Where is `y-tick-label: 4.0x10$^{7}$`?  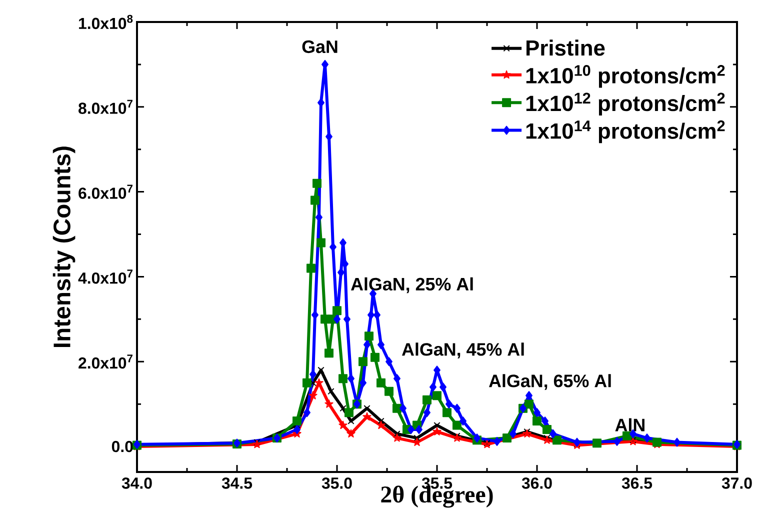
y-tick-label: 4.0x10$^{7}$ is located at coordinates (105, 277).